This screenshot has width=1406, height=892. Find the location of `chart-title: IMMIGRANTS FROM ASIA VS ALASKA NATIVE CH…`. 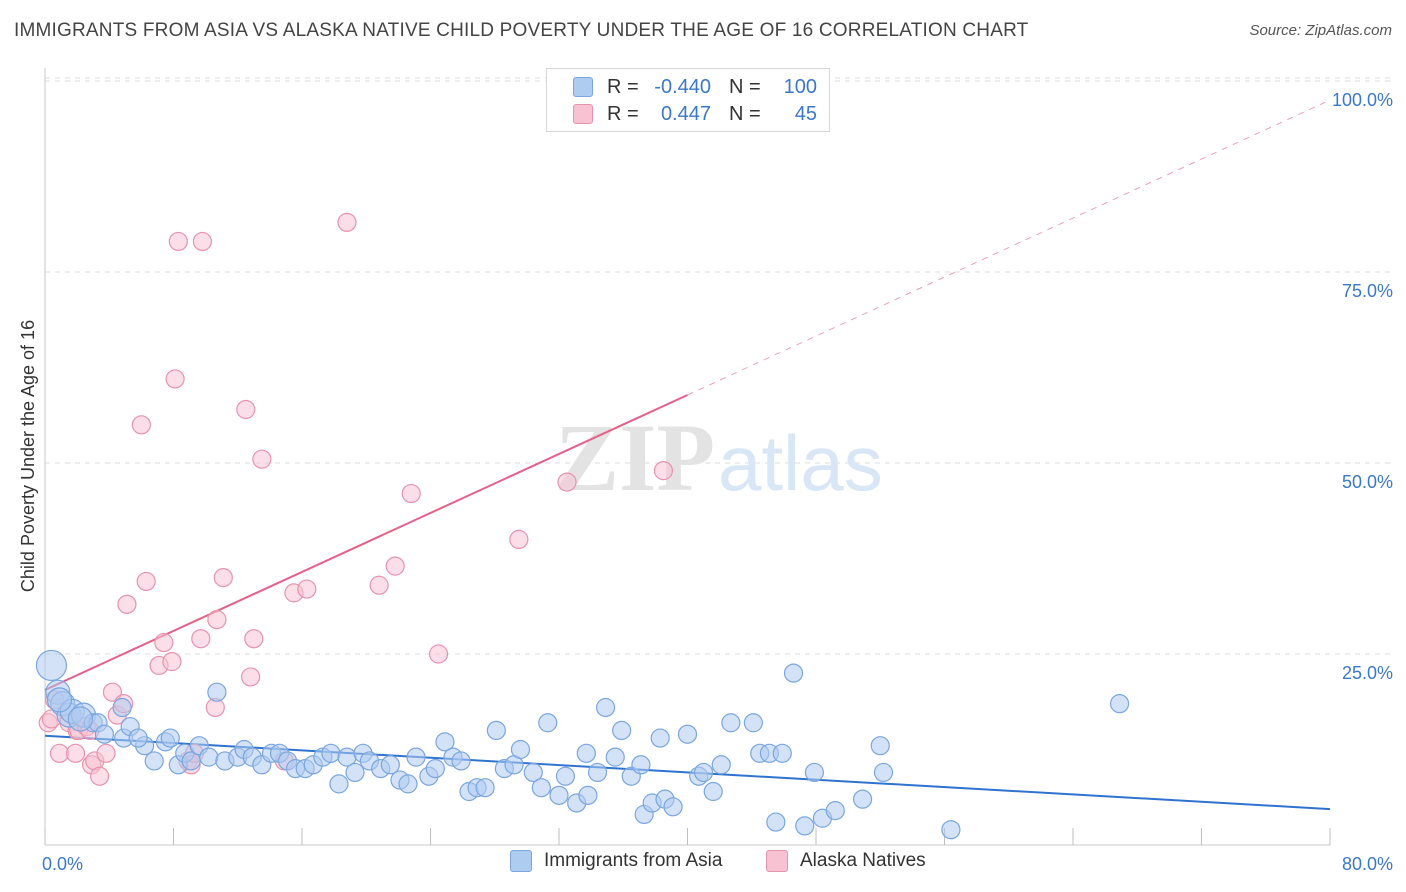

chart-title: IMMIGRANTS FROM ASIA VS ALASKA NATIVE CH… is located at coordinates (521, 30).